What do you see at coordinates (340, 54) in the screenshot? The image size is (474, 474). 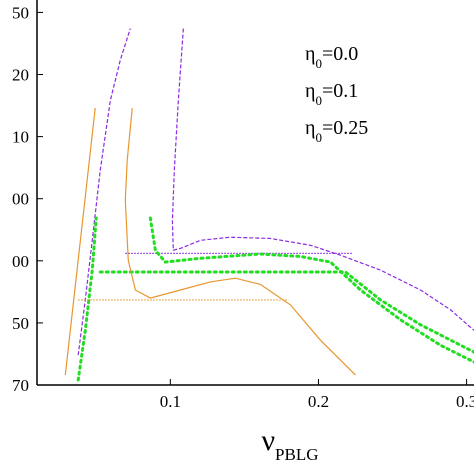 I see `text-part: =0.0` at bounding box center [340, 54].